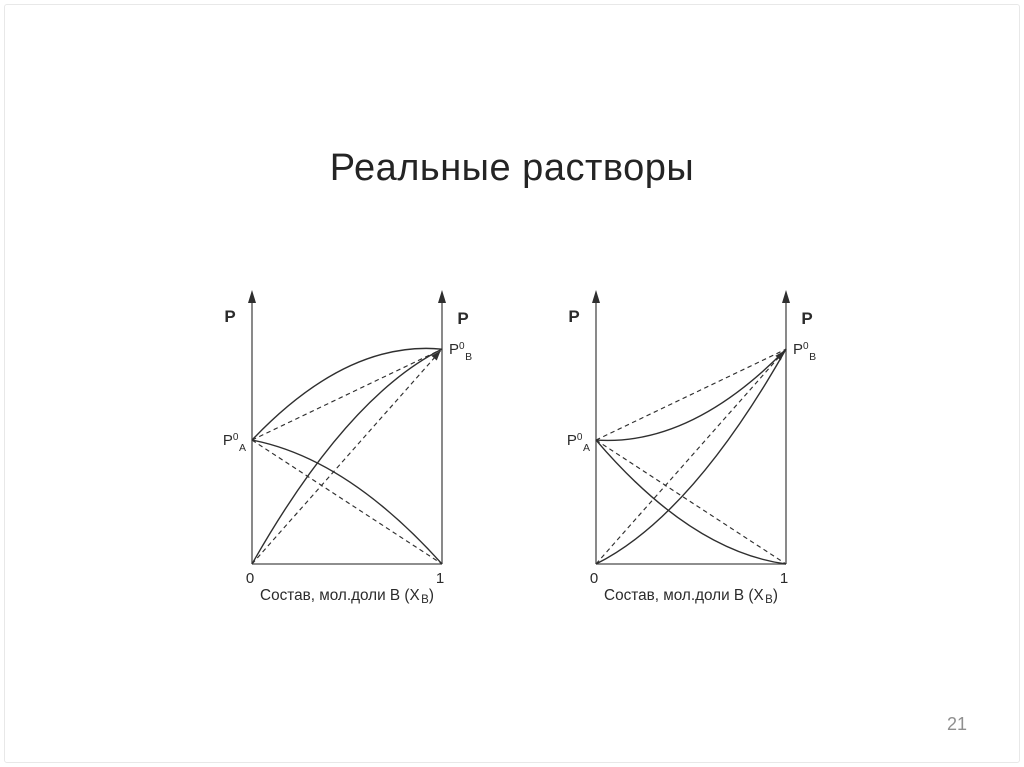 Image resolution: width=1024 pixels, height=767 pixels. Describe the element at coordinates (512, 168) in the screenshot. I see `slide-title: Реальные растворы` at that location.